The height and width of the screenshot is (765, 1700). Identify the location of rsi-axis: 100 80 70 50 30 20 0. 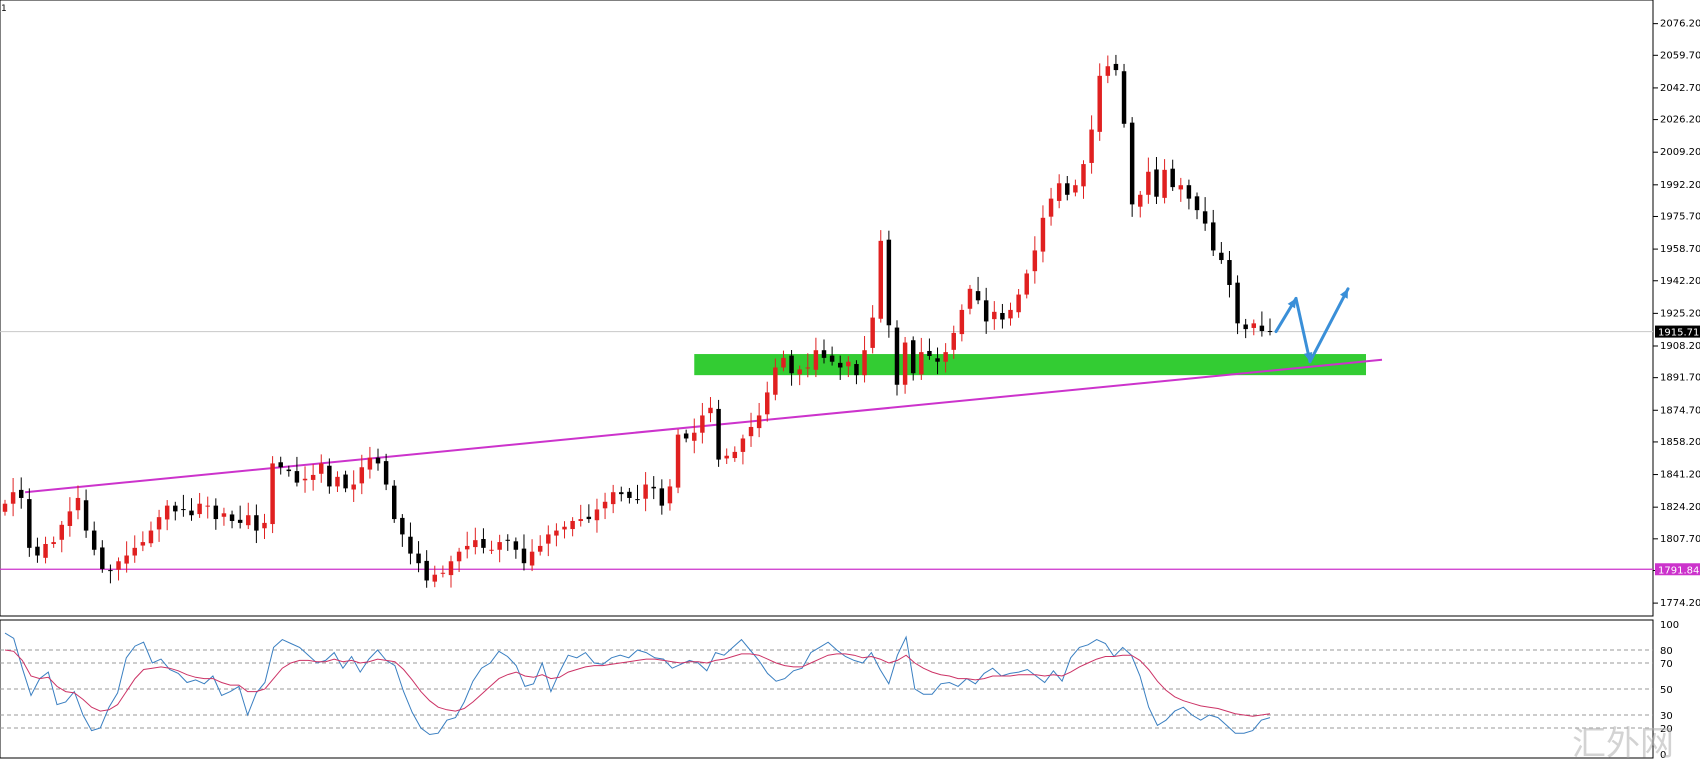
(1669, 690).